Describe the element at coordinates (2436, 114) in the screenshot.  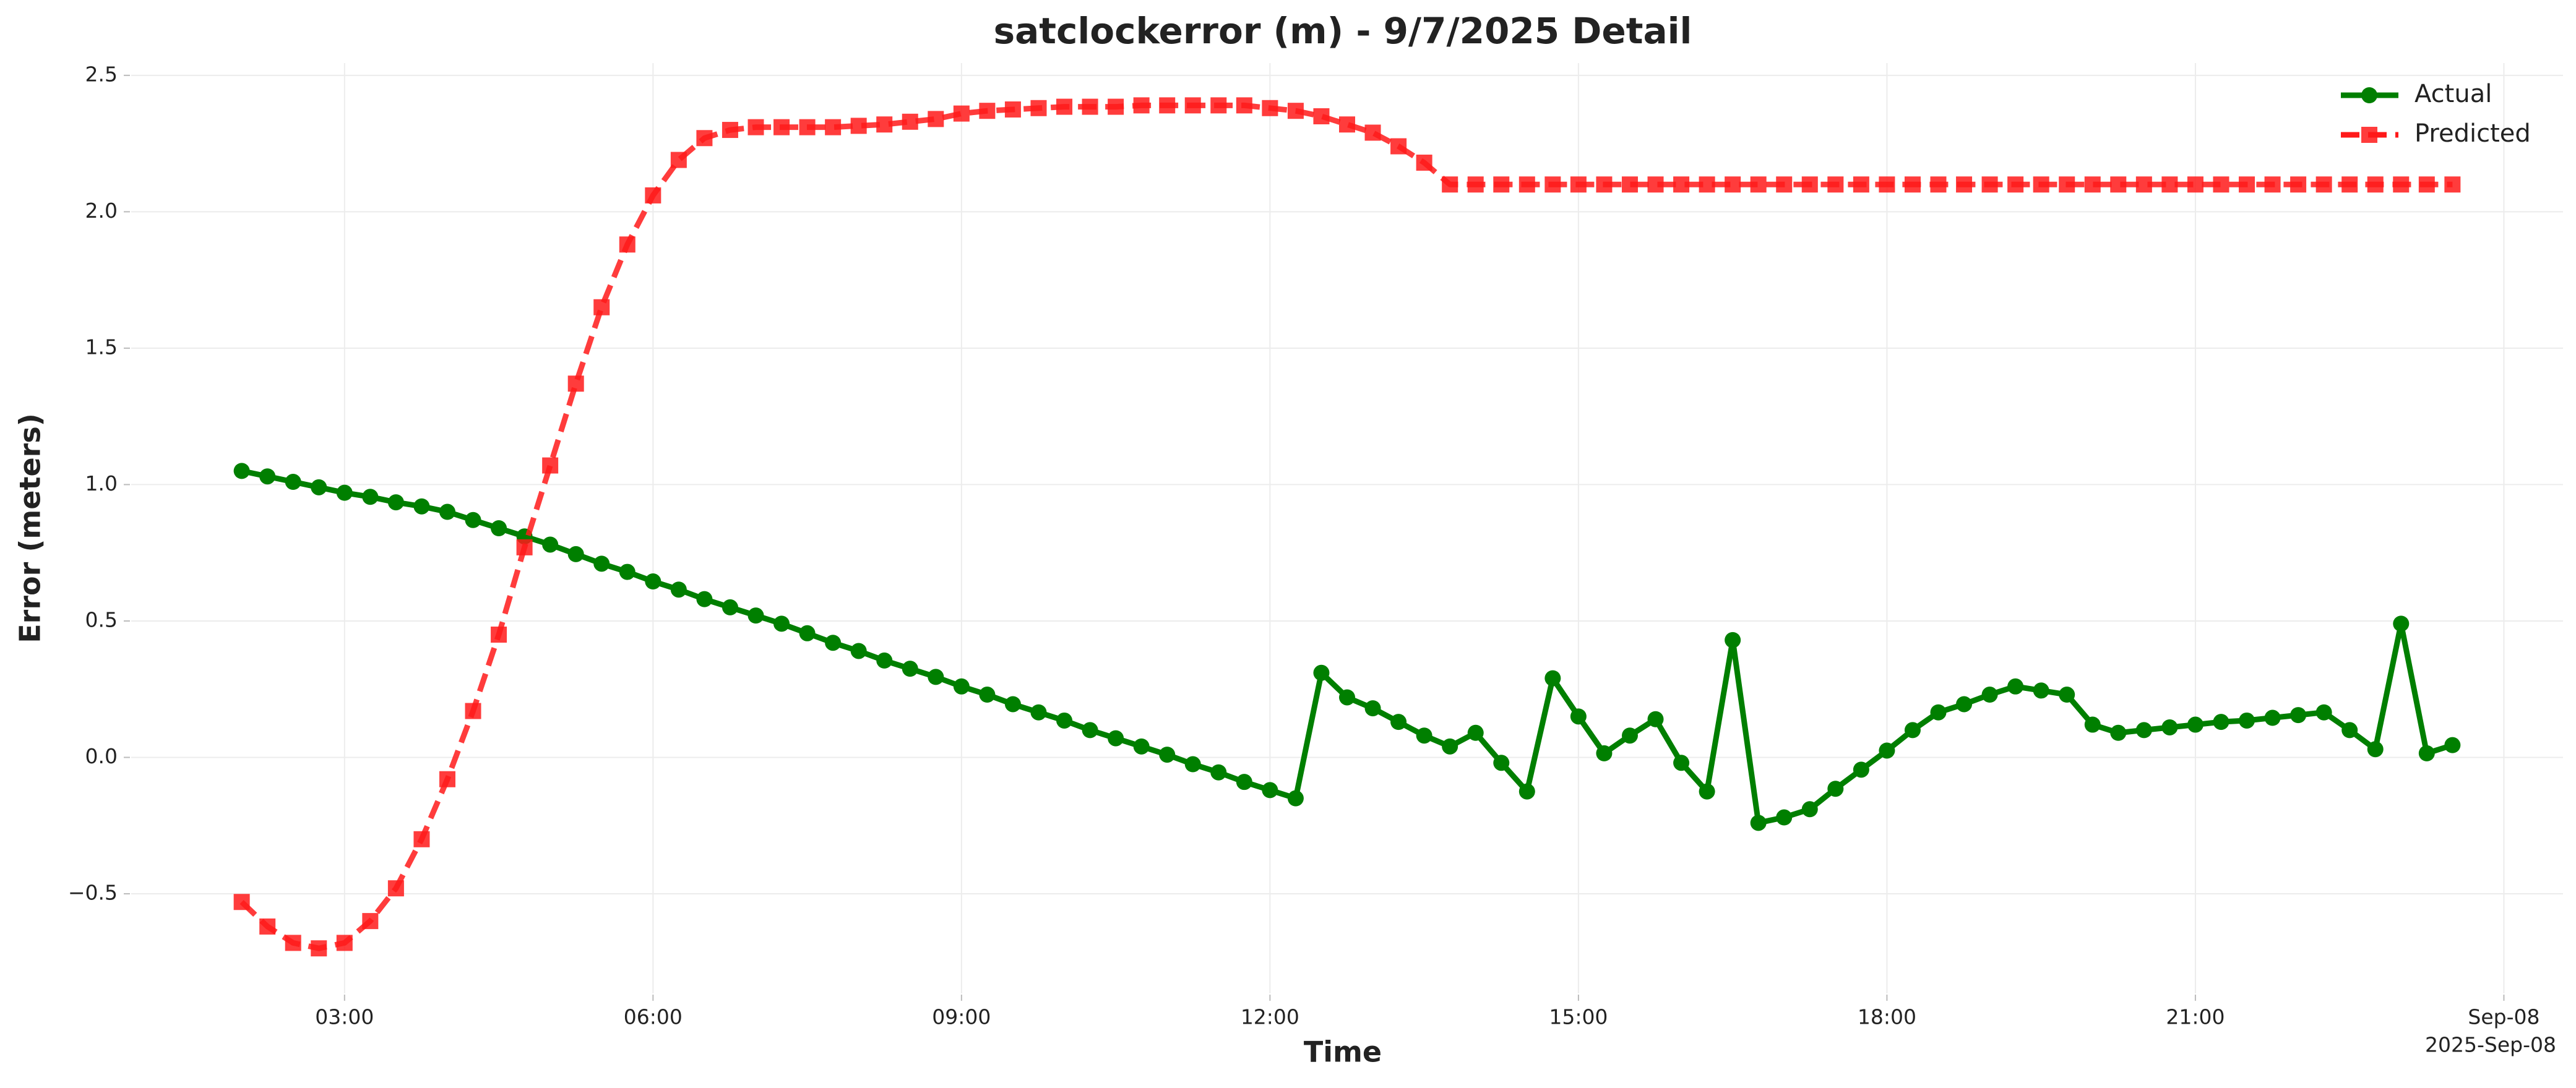
I see `legend: Actual Predicted` at that location.